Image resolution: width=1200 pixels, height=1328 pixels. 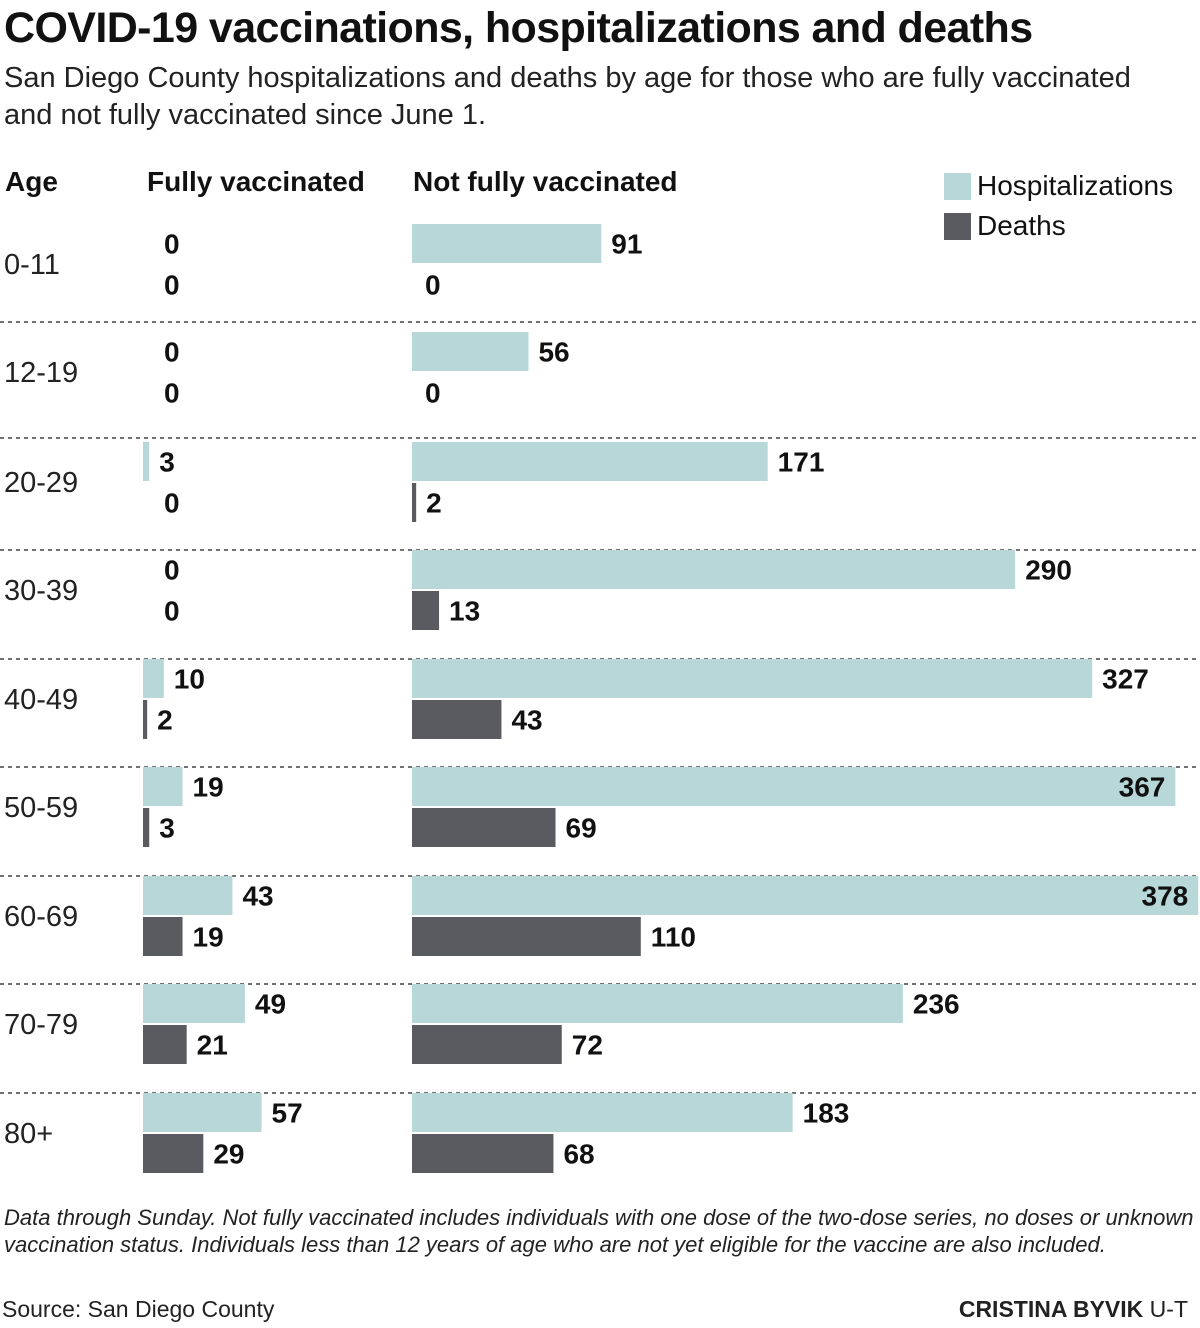 I want to click on age-label: 60-69, so click(x=41, y=917).